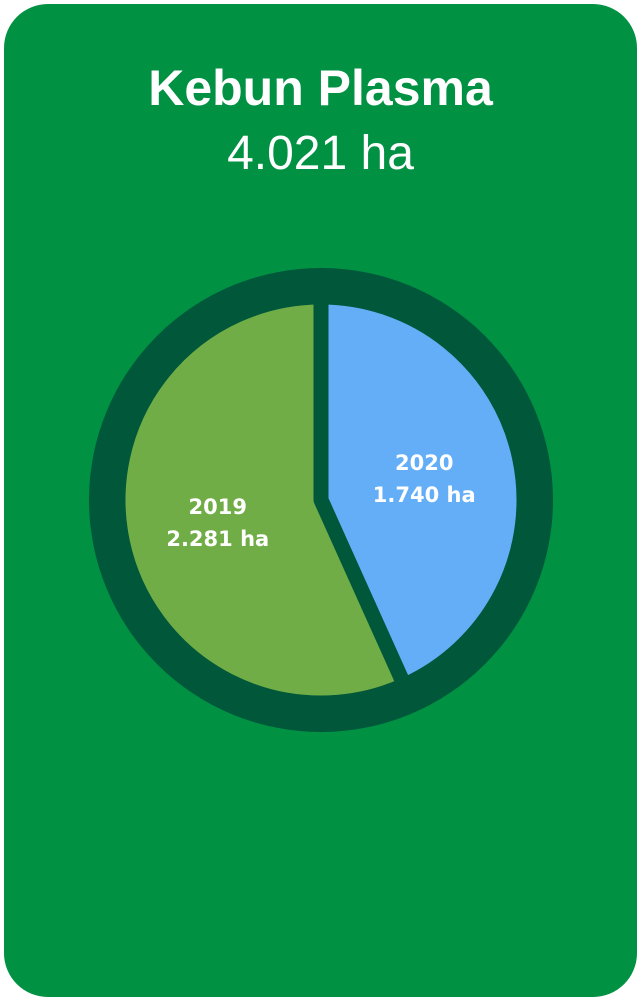 Image resolution: width=641 pixels, height=1001 pixels. What do you see at coordinates (424, 463) in the screenshot?
I see `slice-label-2020: 2020` at bounding box center [424, 463].